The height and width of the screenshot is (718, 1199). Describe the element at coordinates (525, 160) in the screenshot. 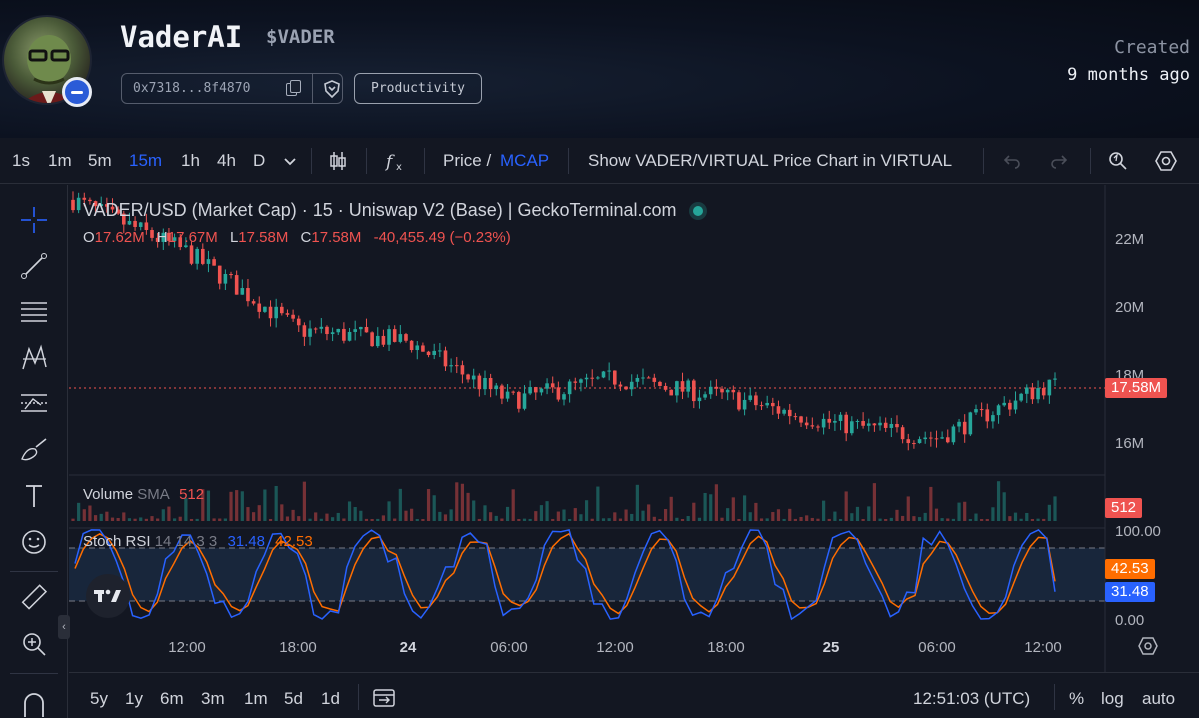

I see `mcap-toggle: MCAP` at that location.